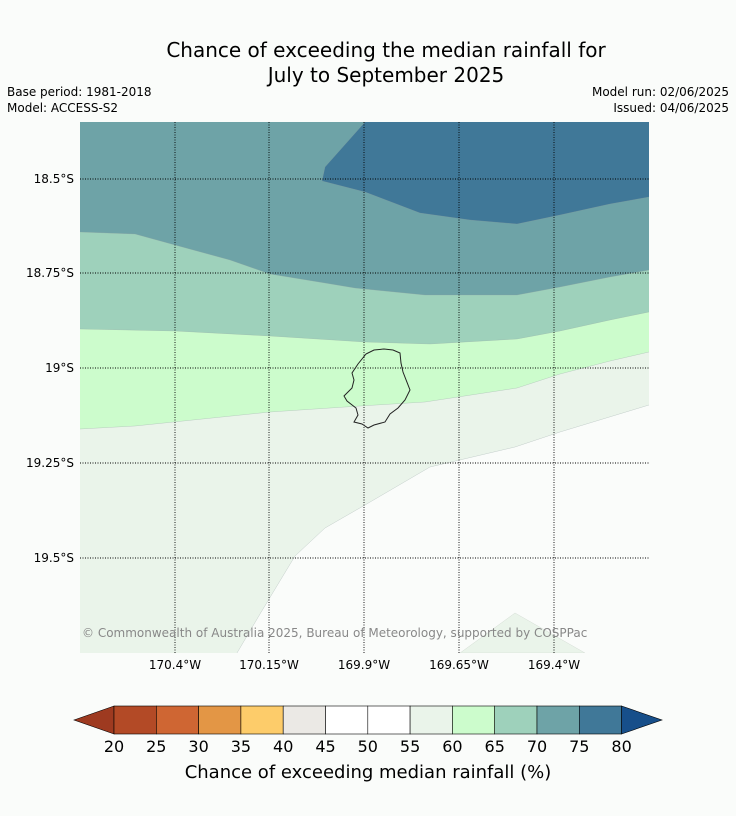 This screenshot has width=736, height=816. I want to click on lon-label: 170.15°W, so click(269, 665).